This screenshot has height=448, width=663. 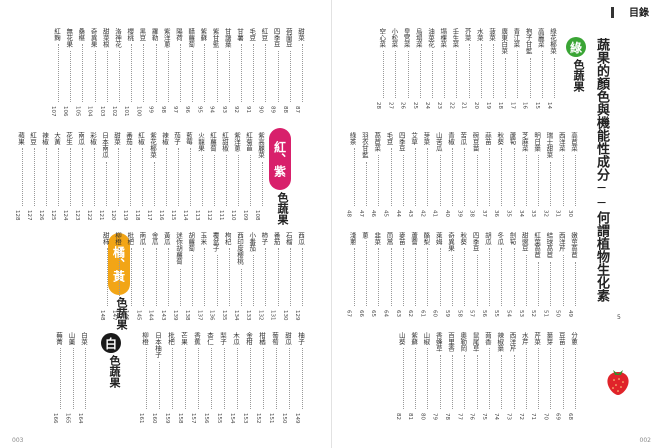 What do you see at coordinates (365, 278) in the screenshot?
I see `toc-entry: 蔥 66` at bounding box center [365, 278].